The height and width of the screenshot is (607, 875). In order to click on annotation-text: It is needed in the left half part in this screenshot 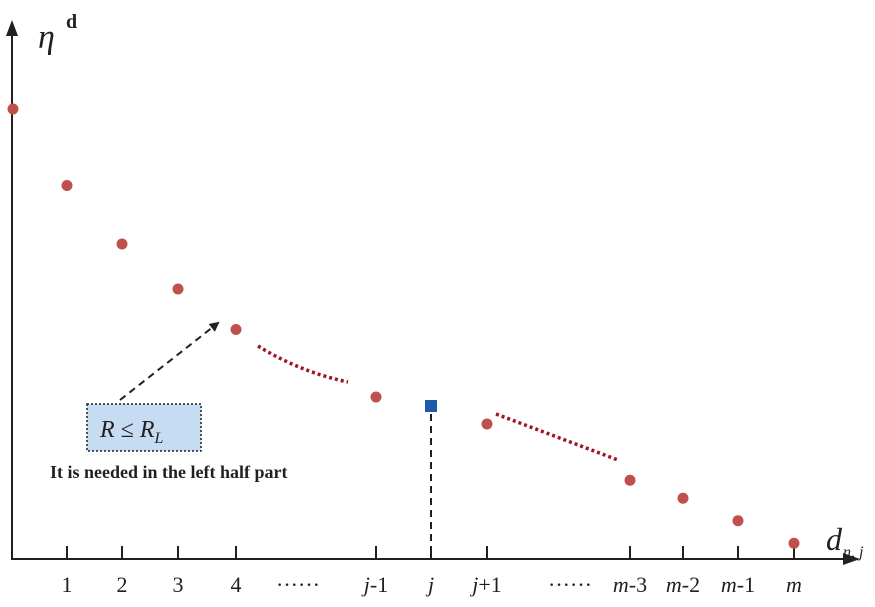, I will do `click(169, 472)`.